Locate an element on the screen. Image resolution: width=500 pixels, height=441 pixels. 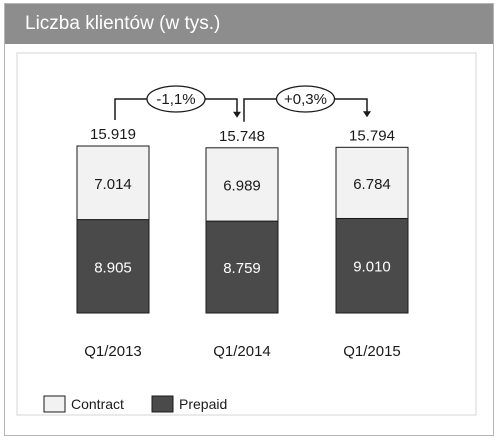
legend-label: Prepaid is located at coordinates (203, 404).